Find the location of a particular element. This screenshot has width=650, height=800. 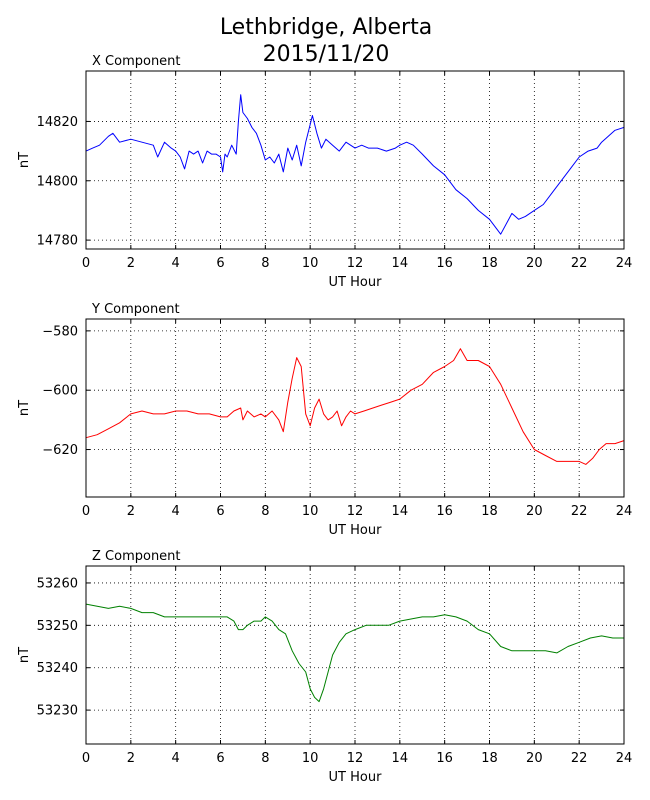

y-component-xtick-label: 10 is located at coordinates (310, 511).